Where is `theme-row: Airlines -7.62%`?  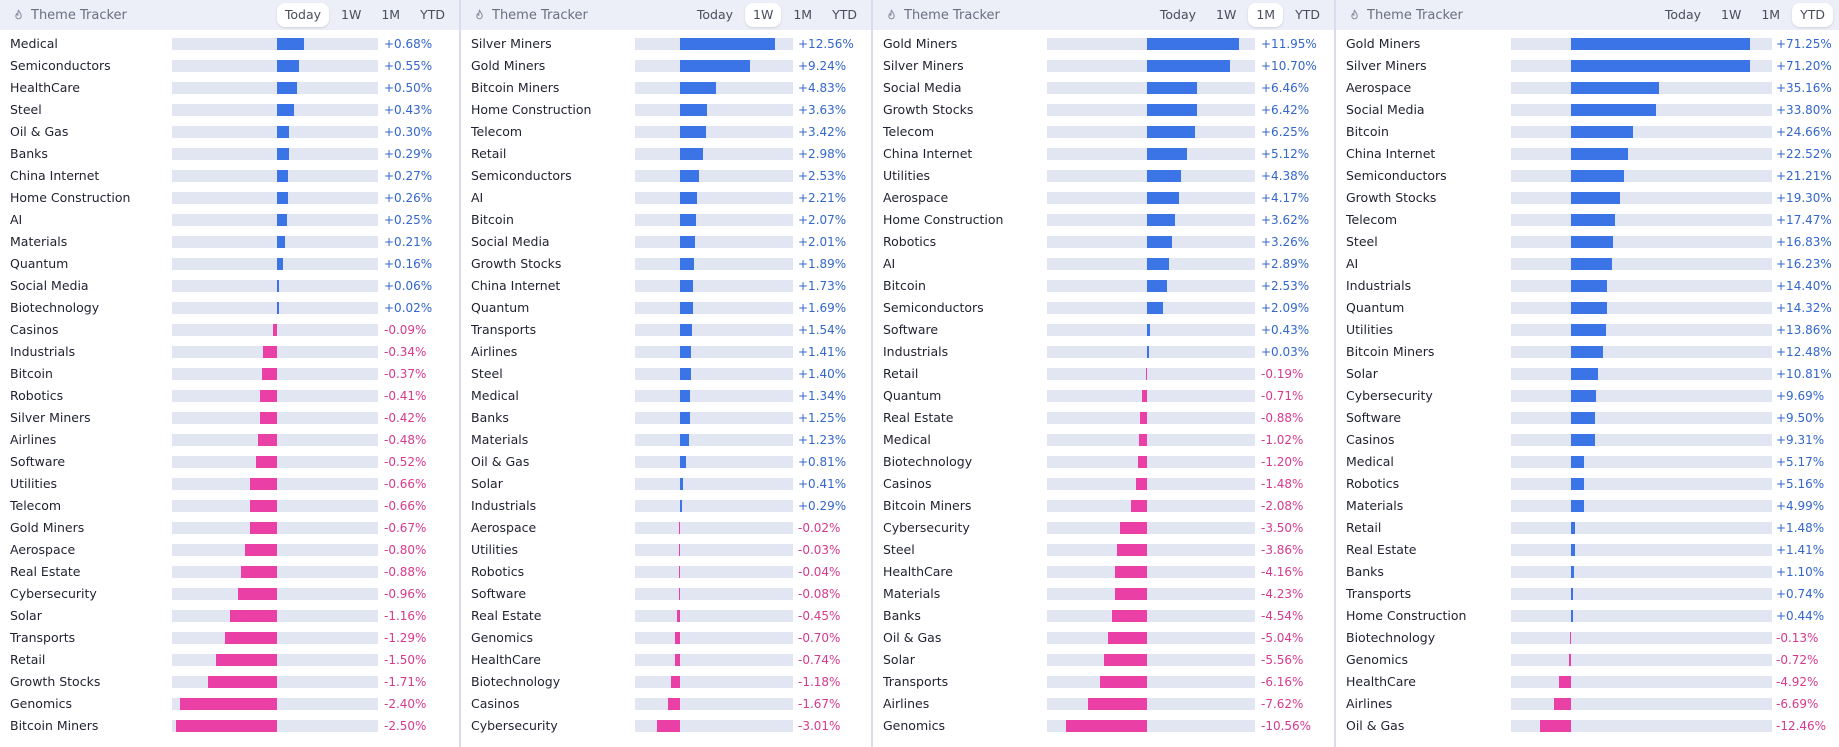
theme-row: Airlines -7.62% is located at coordinates (1103, 704).